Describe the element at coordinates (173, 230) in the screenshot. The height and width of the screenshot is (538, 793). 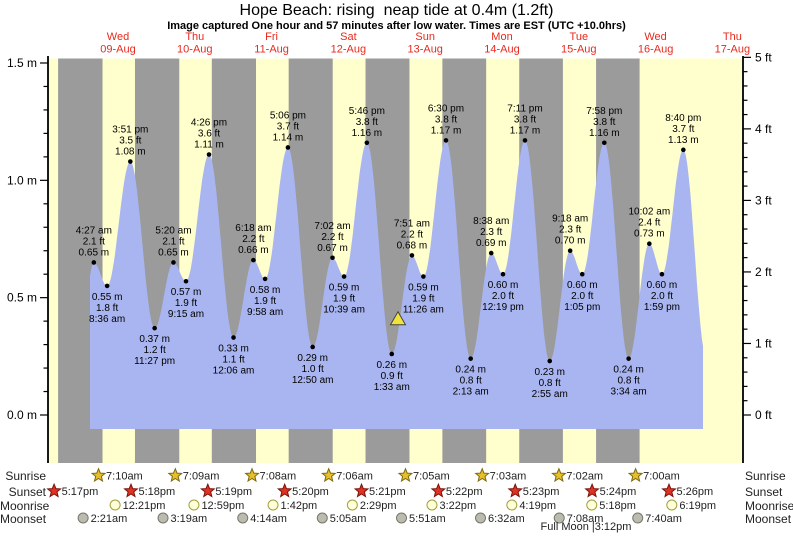
I see `tide-extreme-label: 5:20 am` at that location.